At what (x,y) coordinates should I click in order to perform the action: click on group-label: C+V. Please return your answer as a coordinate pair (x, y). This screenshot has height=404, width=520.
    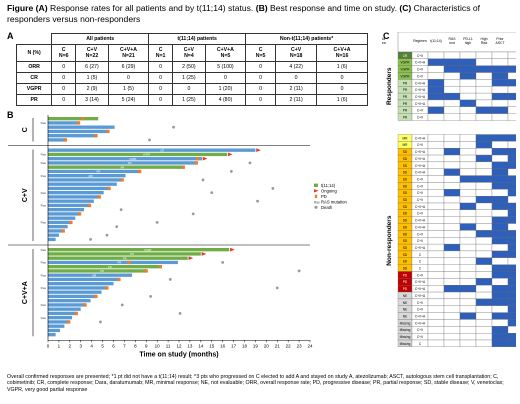
    Looking at the image, I should click on (25, 195).